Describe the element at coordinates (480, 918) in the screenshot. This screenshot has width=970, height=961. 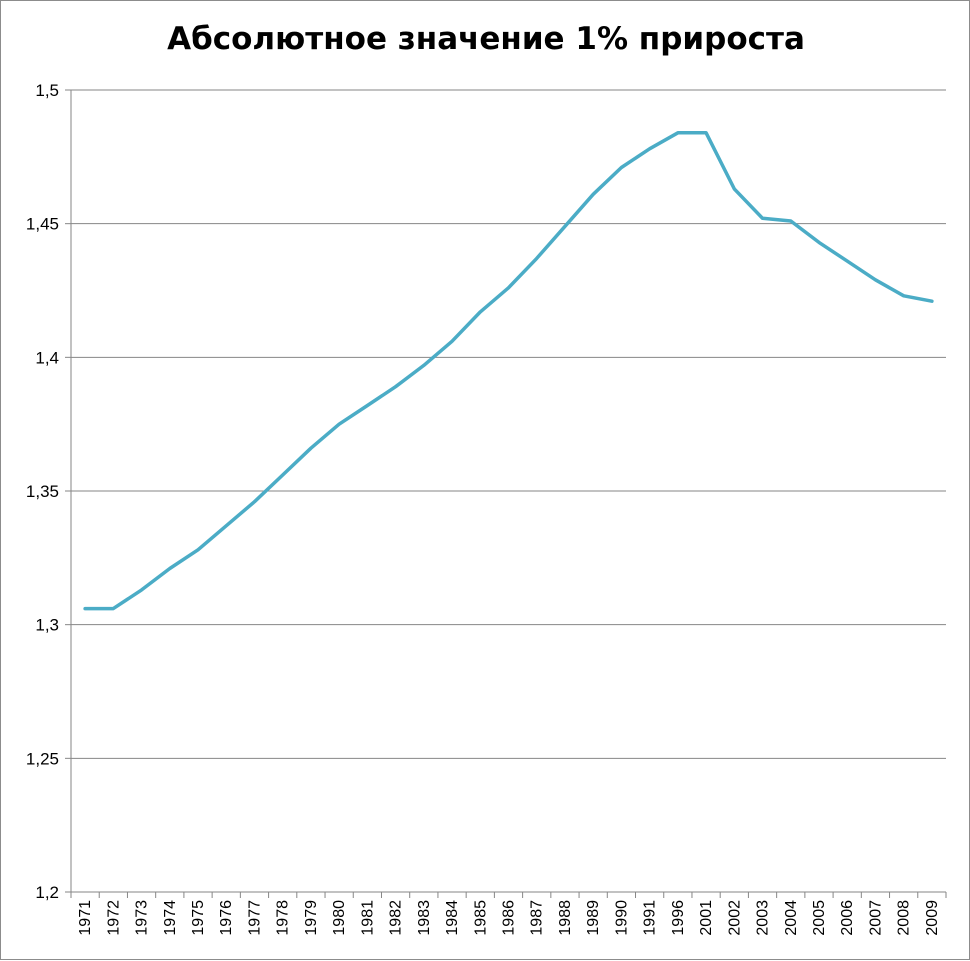
I see `x-tick-label: 1985` at that location.